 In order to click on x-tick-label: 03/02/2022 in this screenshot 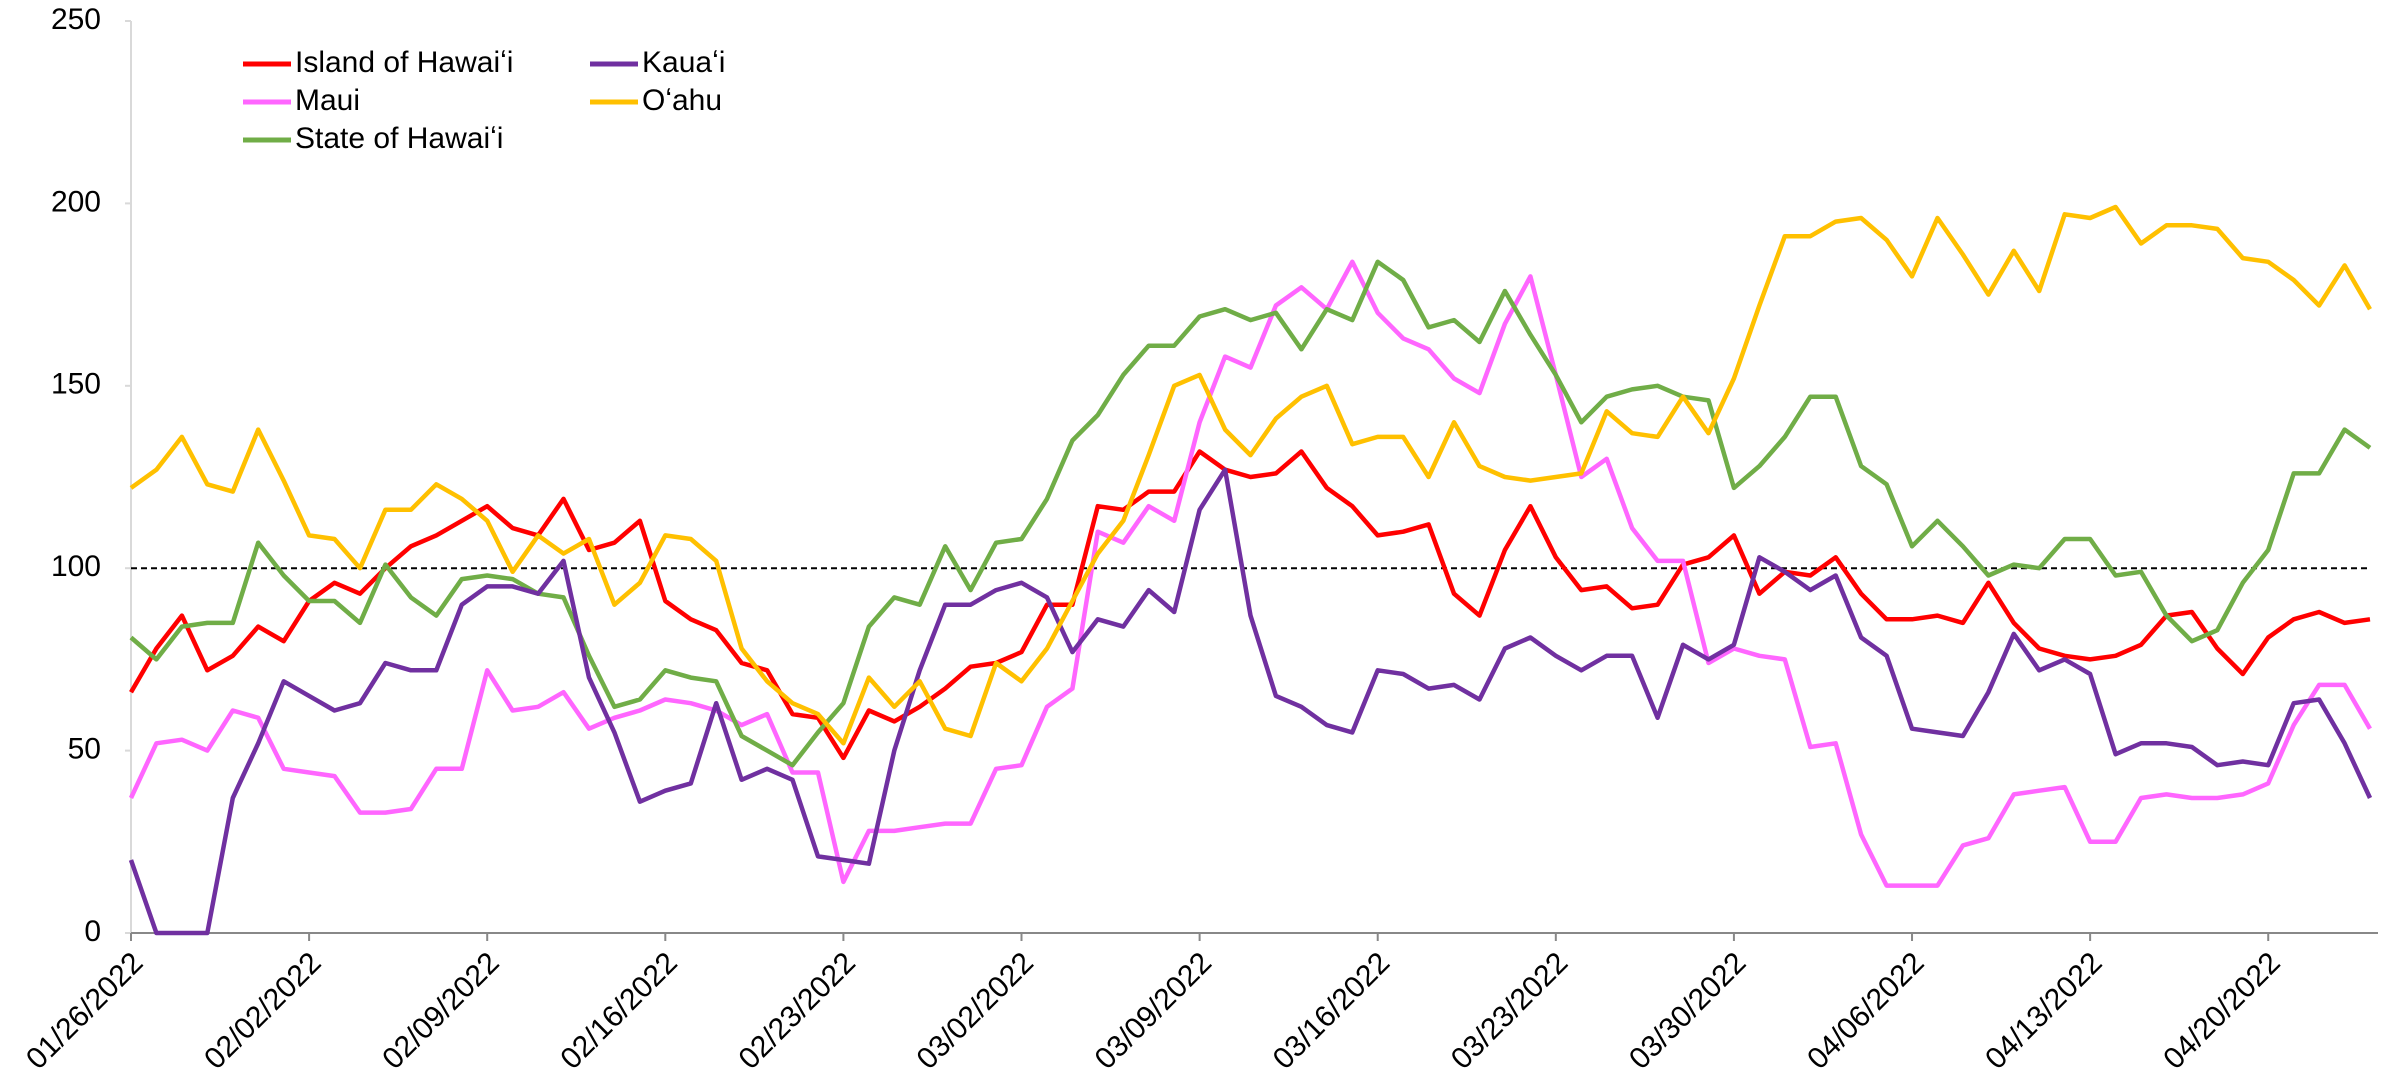, I will do `click(976, 1011)`.